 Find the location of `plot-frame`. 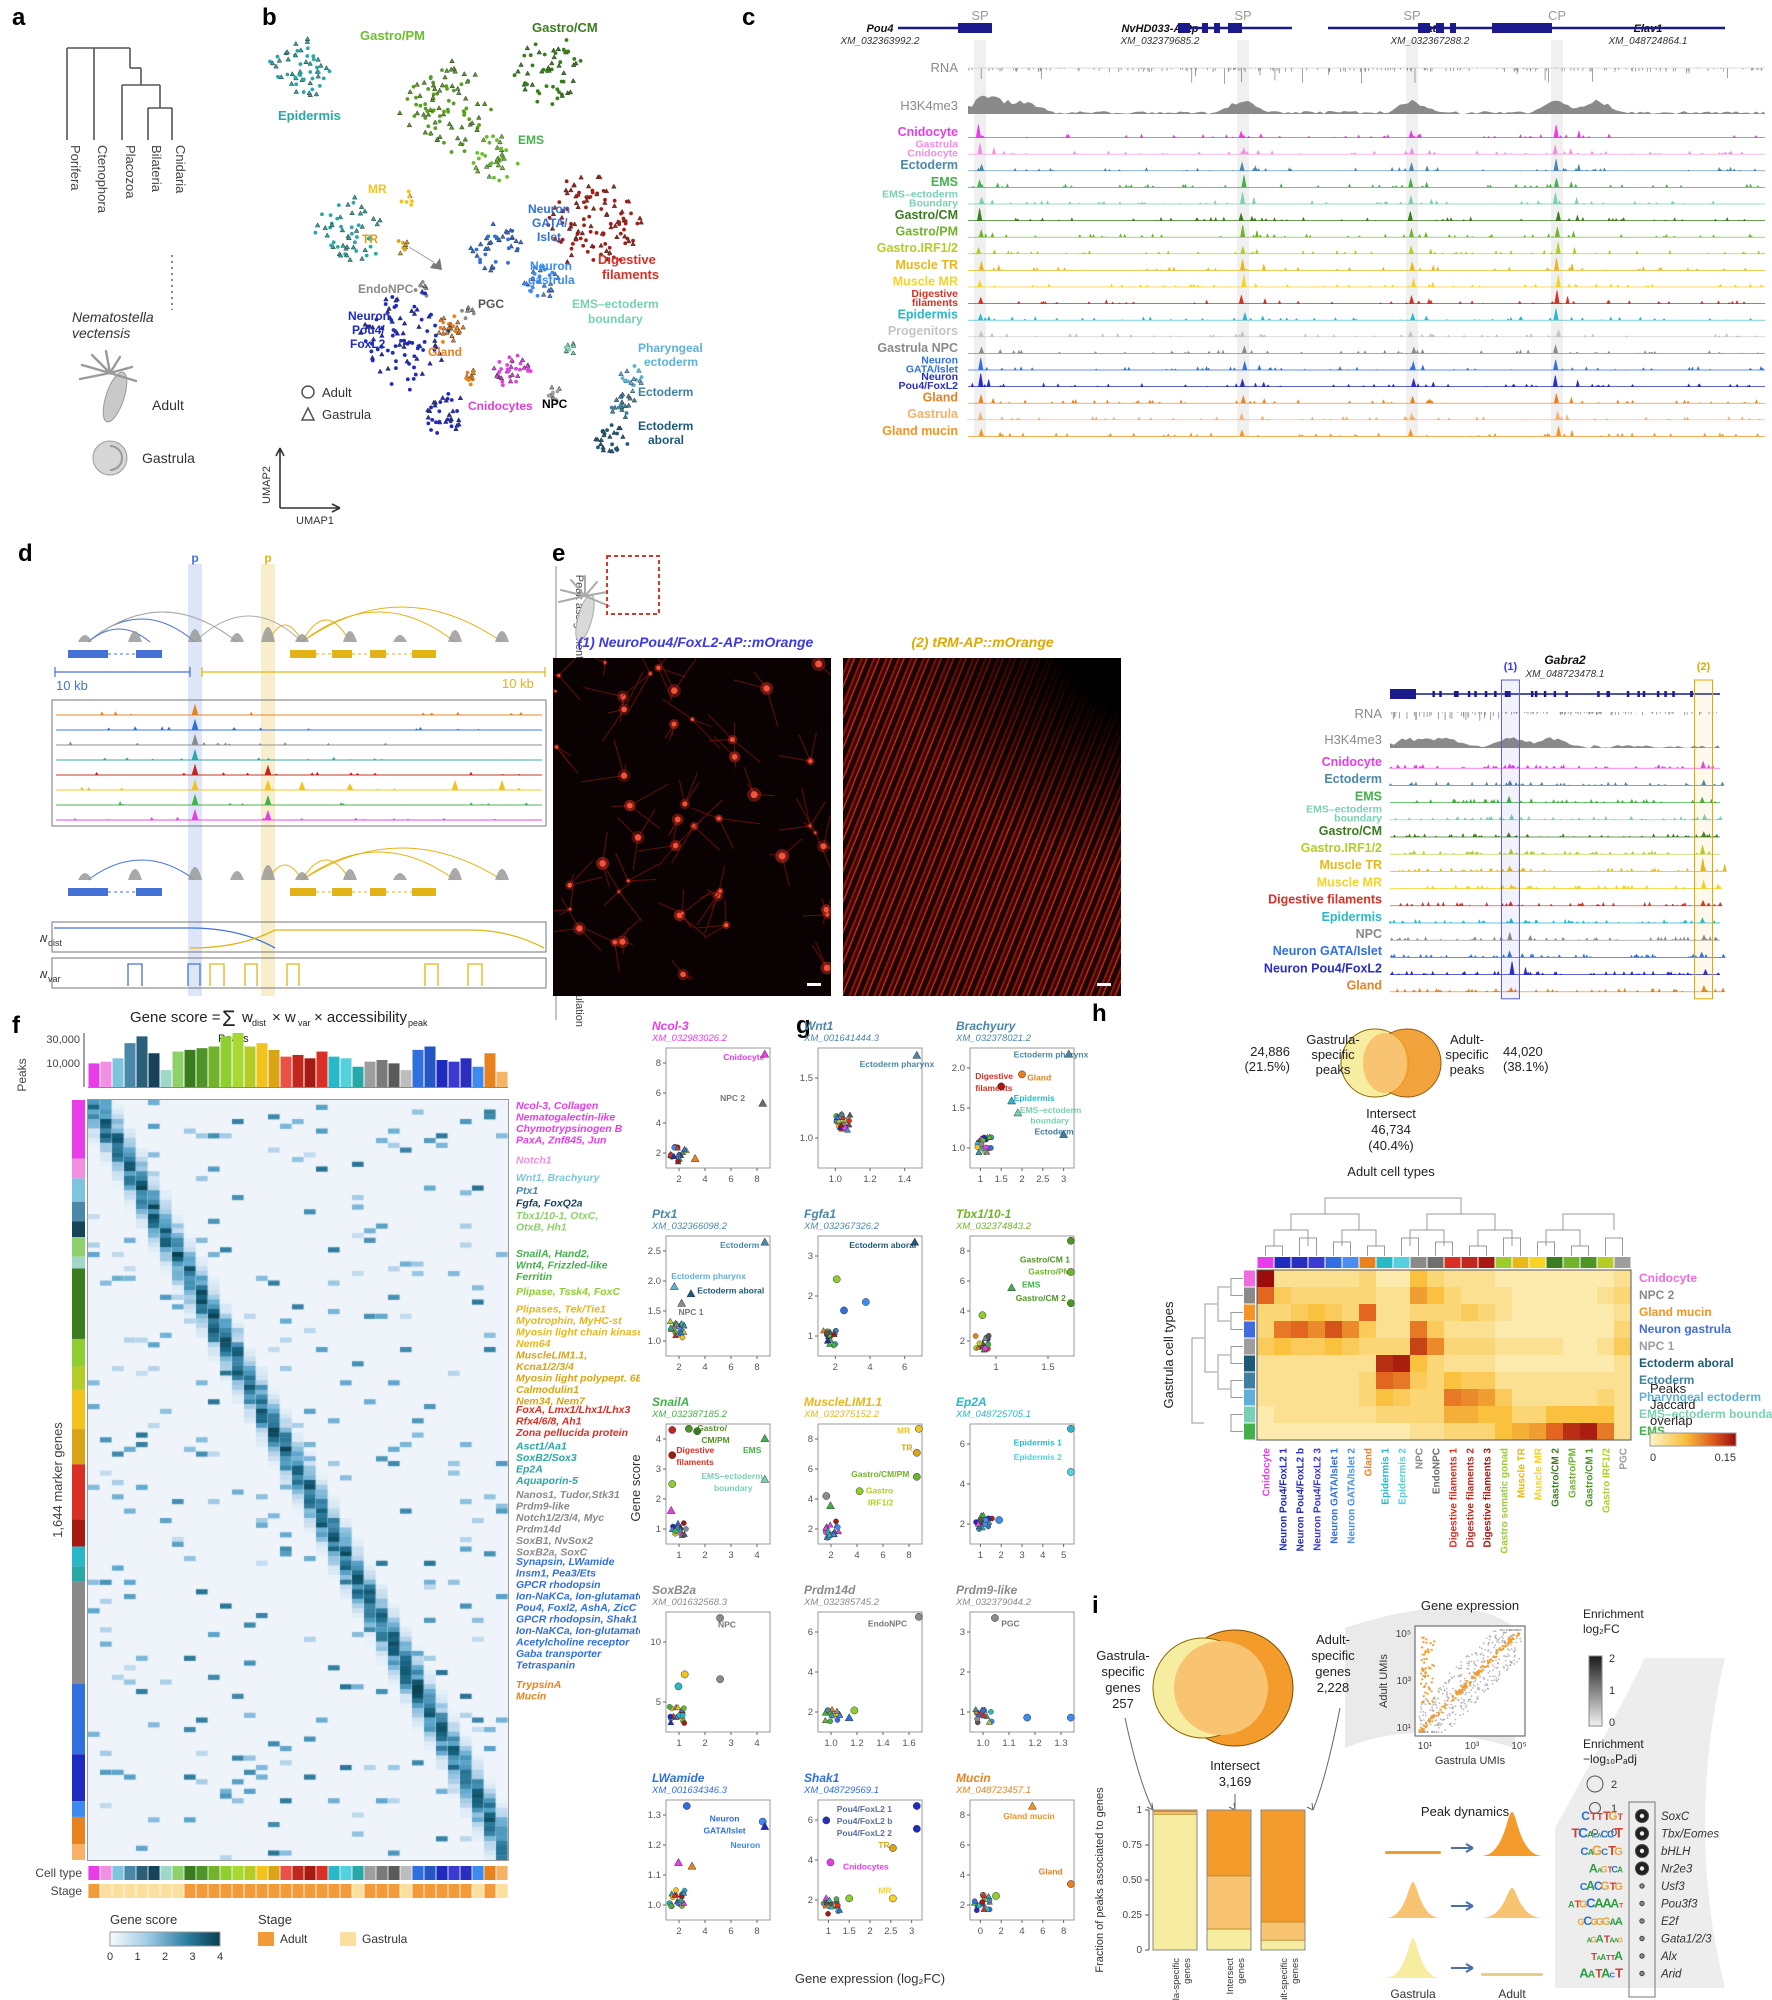

plot-frame is located at coordinates (718, 1672).